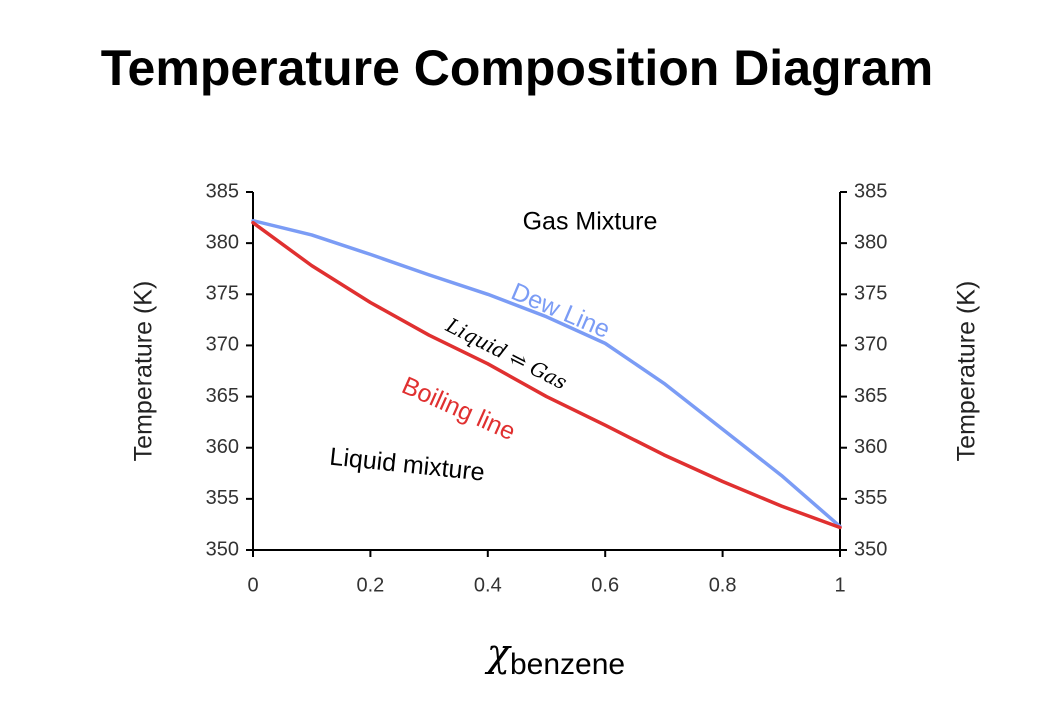 This screenshot has width=1054, height=708. Describe the element at coordinates (222, 191) in the screenshot. I see `y-tick-label: 385` at that location.